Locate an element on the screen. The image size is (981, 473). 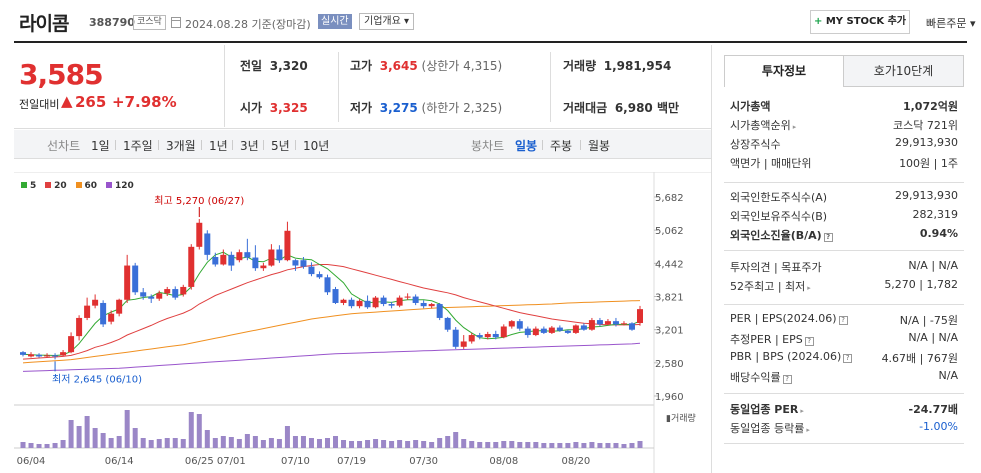
info-row: 배당수익률? N/A is located at coordinates (844, 377).